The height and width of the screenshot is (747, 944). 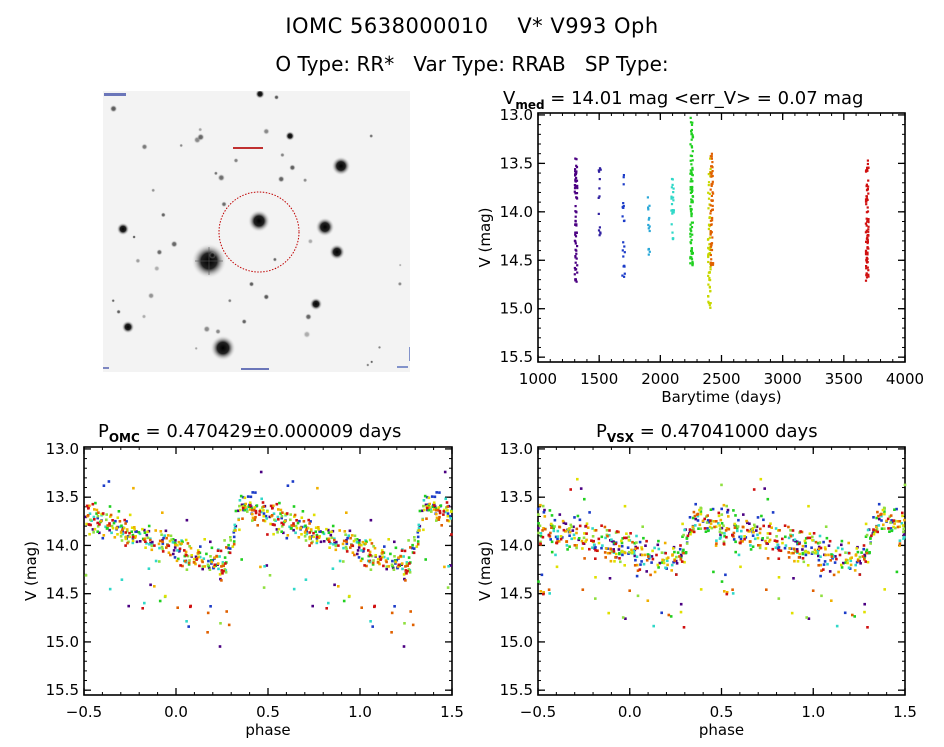 What do you see at coordinates (722, 712) in the screenshot?
I see `x-tick-label: 0.5` at bounding box center [722, 712].